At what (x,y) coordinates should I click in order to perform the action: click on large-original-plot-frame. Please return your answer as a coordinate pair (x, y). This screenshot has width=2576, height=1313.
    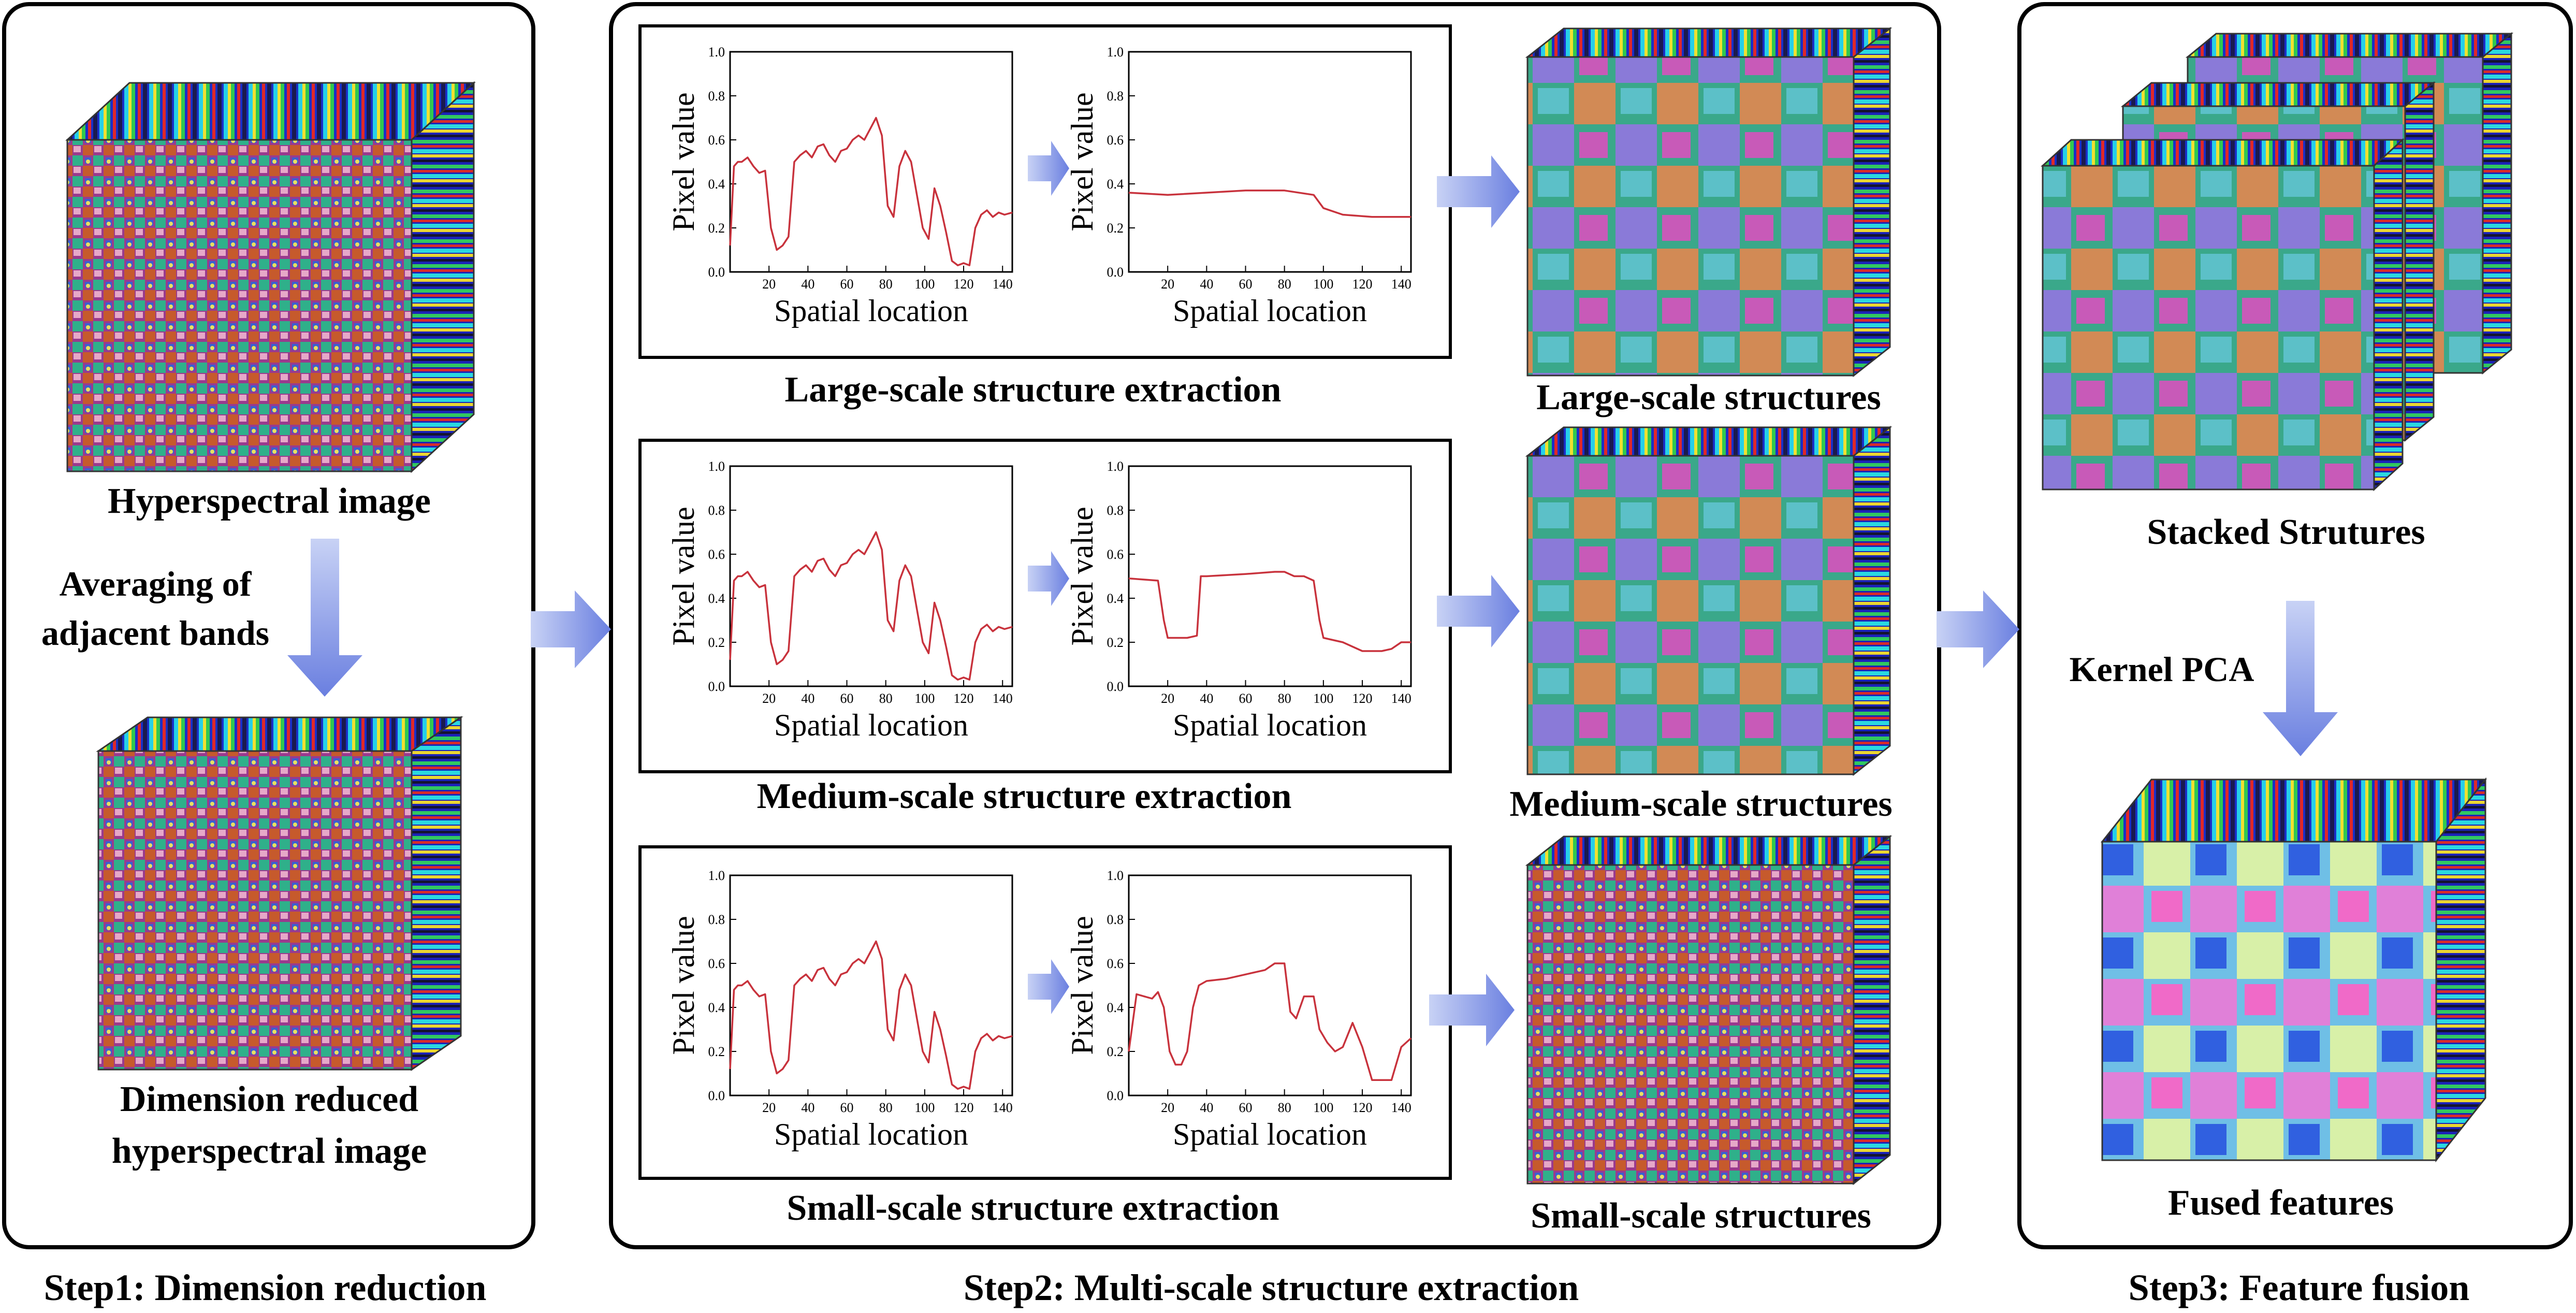
    Looking at the image, I should click on (871, 162).